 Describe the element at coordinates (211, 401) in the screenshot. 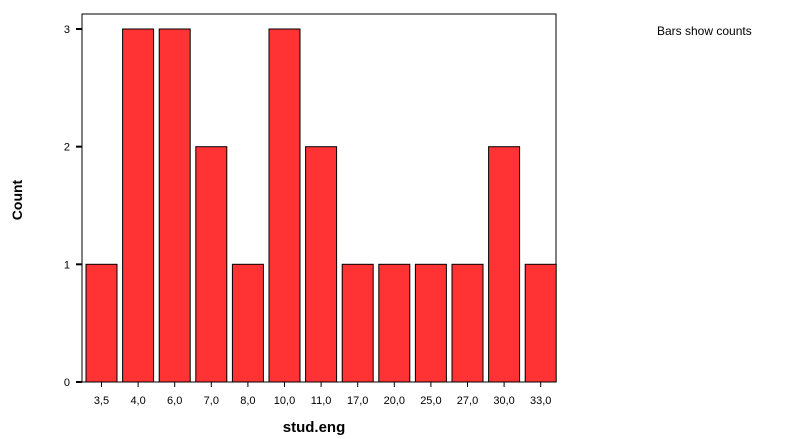

I see `x-tick-label: 7,0` at that location.